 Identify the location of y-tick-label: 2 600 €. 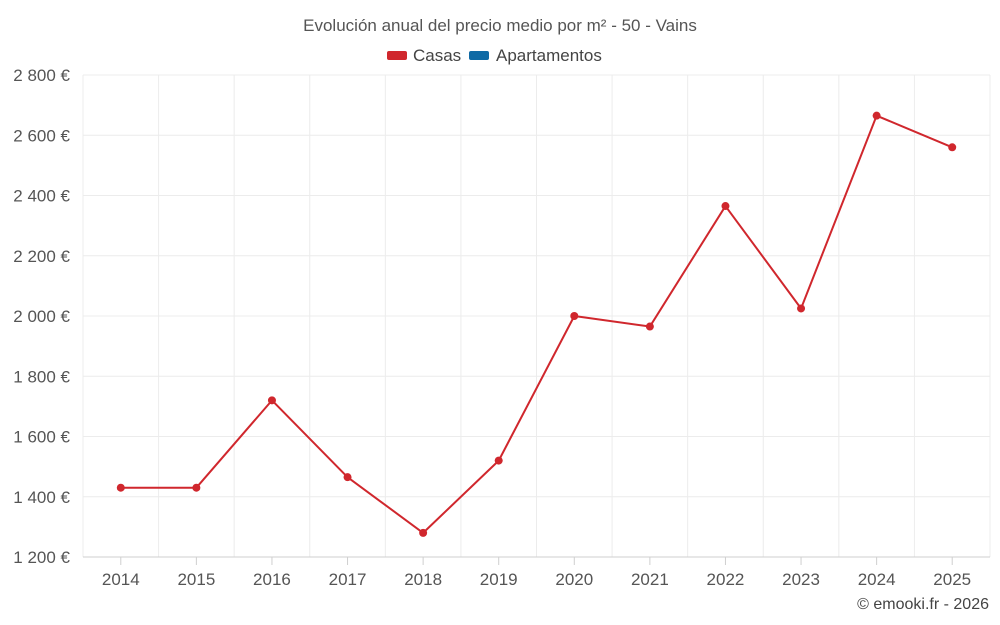
(41, 135).